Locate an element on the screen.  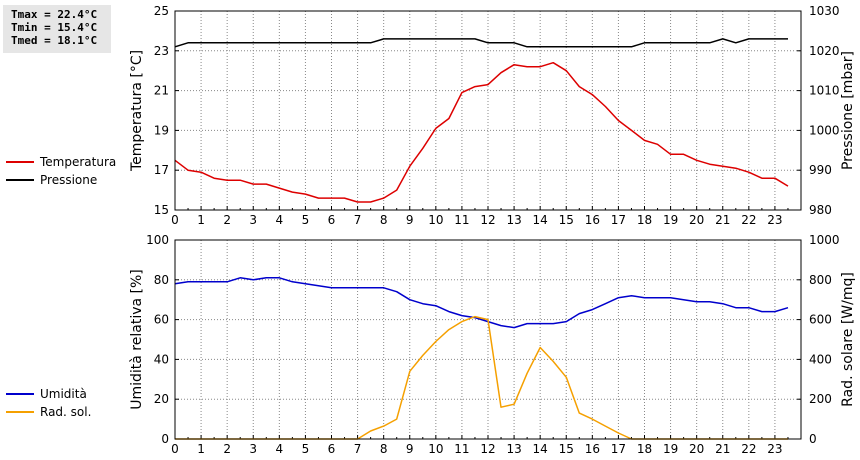
y2-tick-label: 1030 is located at coordinates (824, 11).